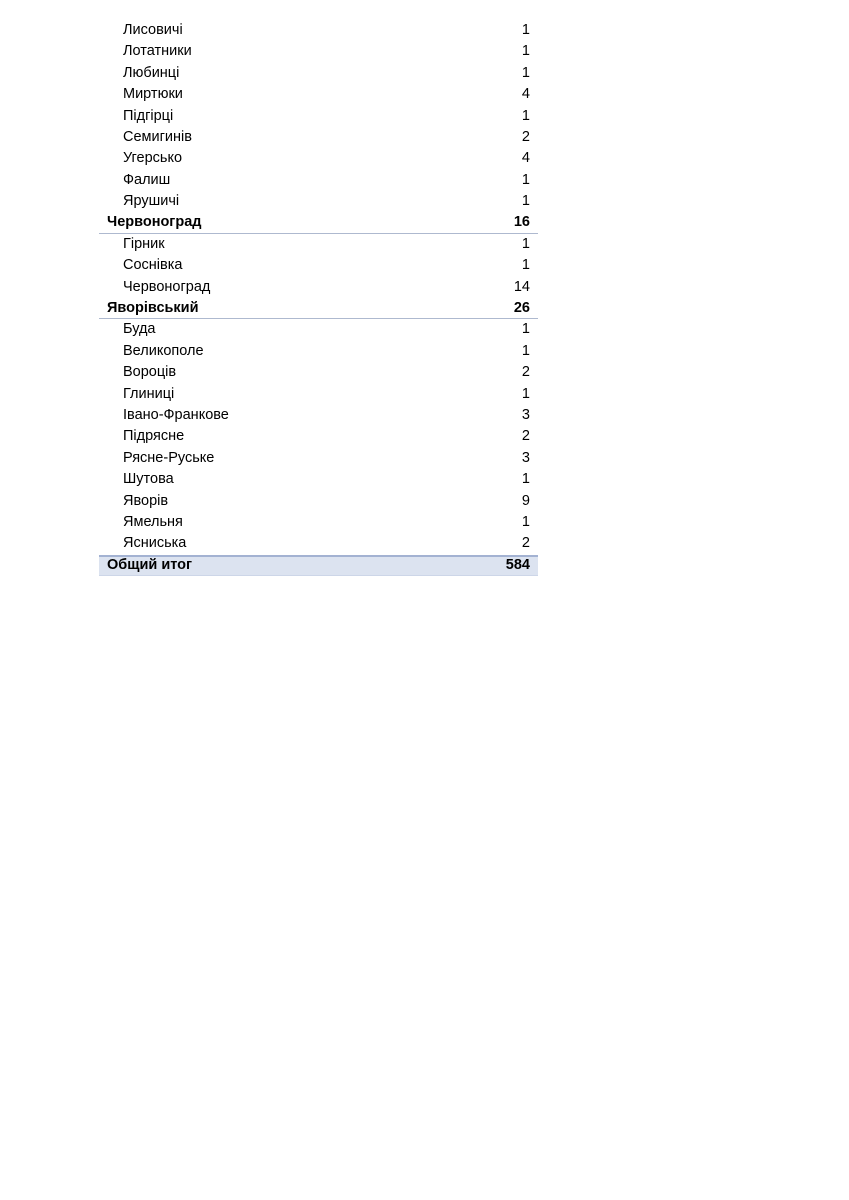  Describe the element at coordinates (154, 436) in the screenshot. I see `row-label: Підрясне` at that location.